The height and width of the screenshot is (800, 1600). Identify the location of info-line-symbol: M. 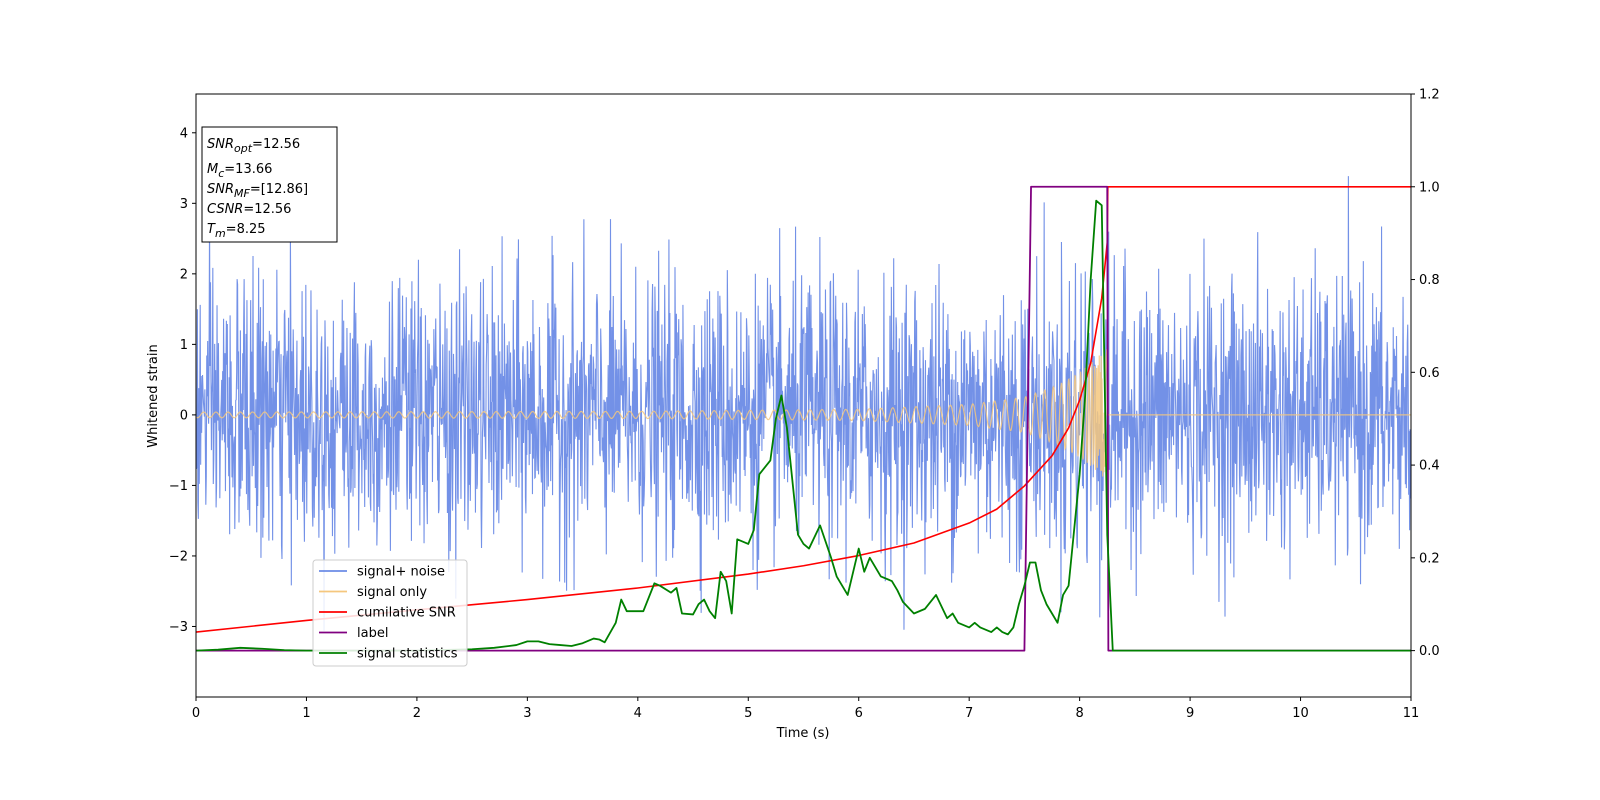
(212, 169).